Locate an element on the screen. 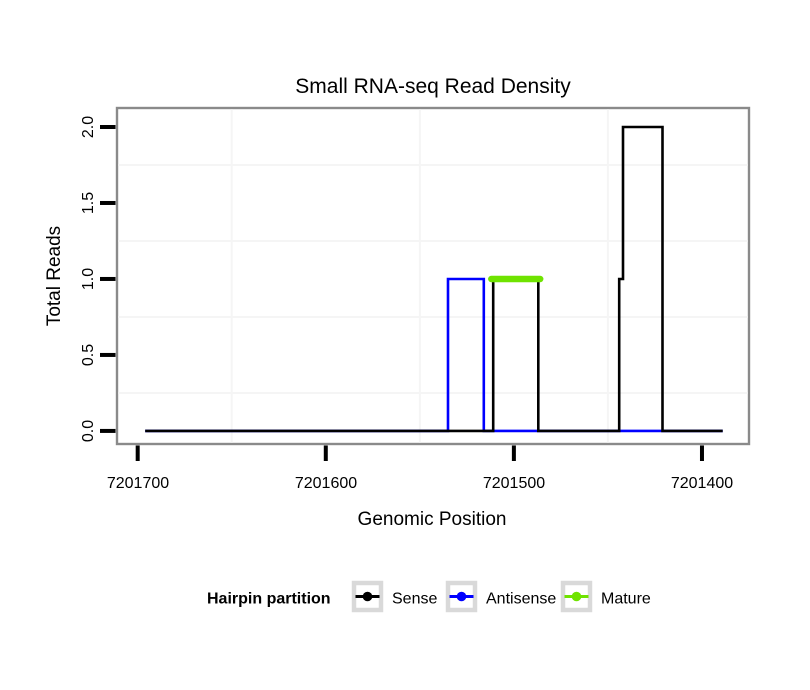 This screenshot has width=810, height=690. y-tick-label: 1.5 is located at coordinates (88, 203).